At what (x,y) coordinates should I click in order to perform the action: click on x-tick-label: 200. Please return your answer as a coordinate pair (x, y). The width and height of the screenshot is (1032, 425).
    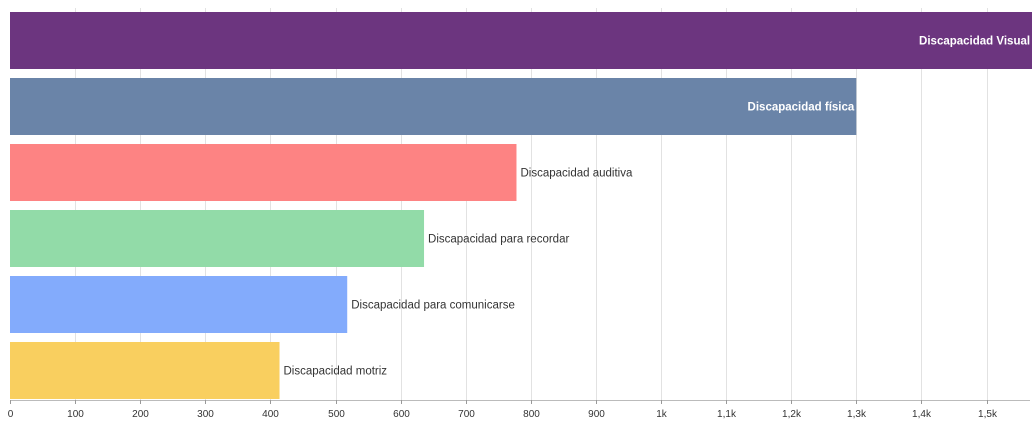
    Looking at the image, I should click on (140, 414).